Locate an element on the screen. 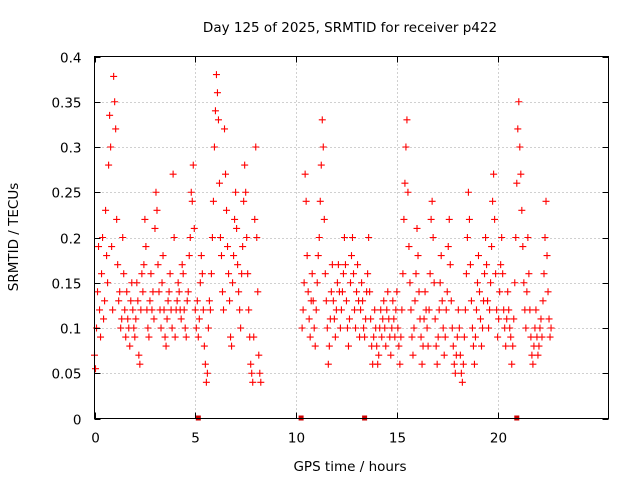  x-tick-label: 10 is located at coordinates (296, 439).